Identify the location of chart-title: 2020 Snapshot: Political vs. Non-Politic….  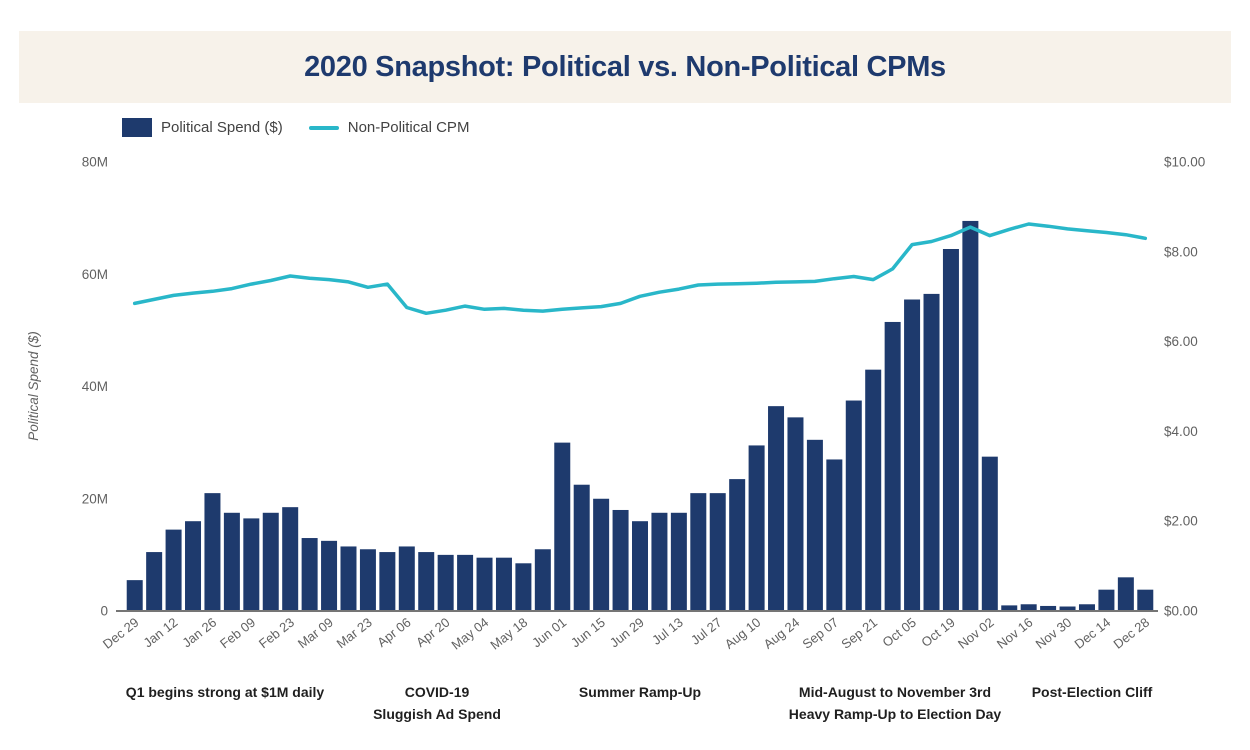
(625, 66).